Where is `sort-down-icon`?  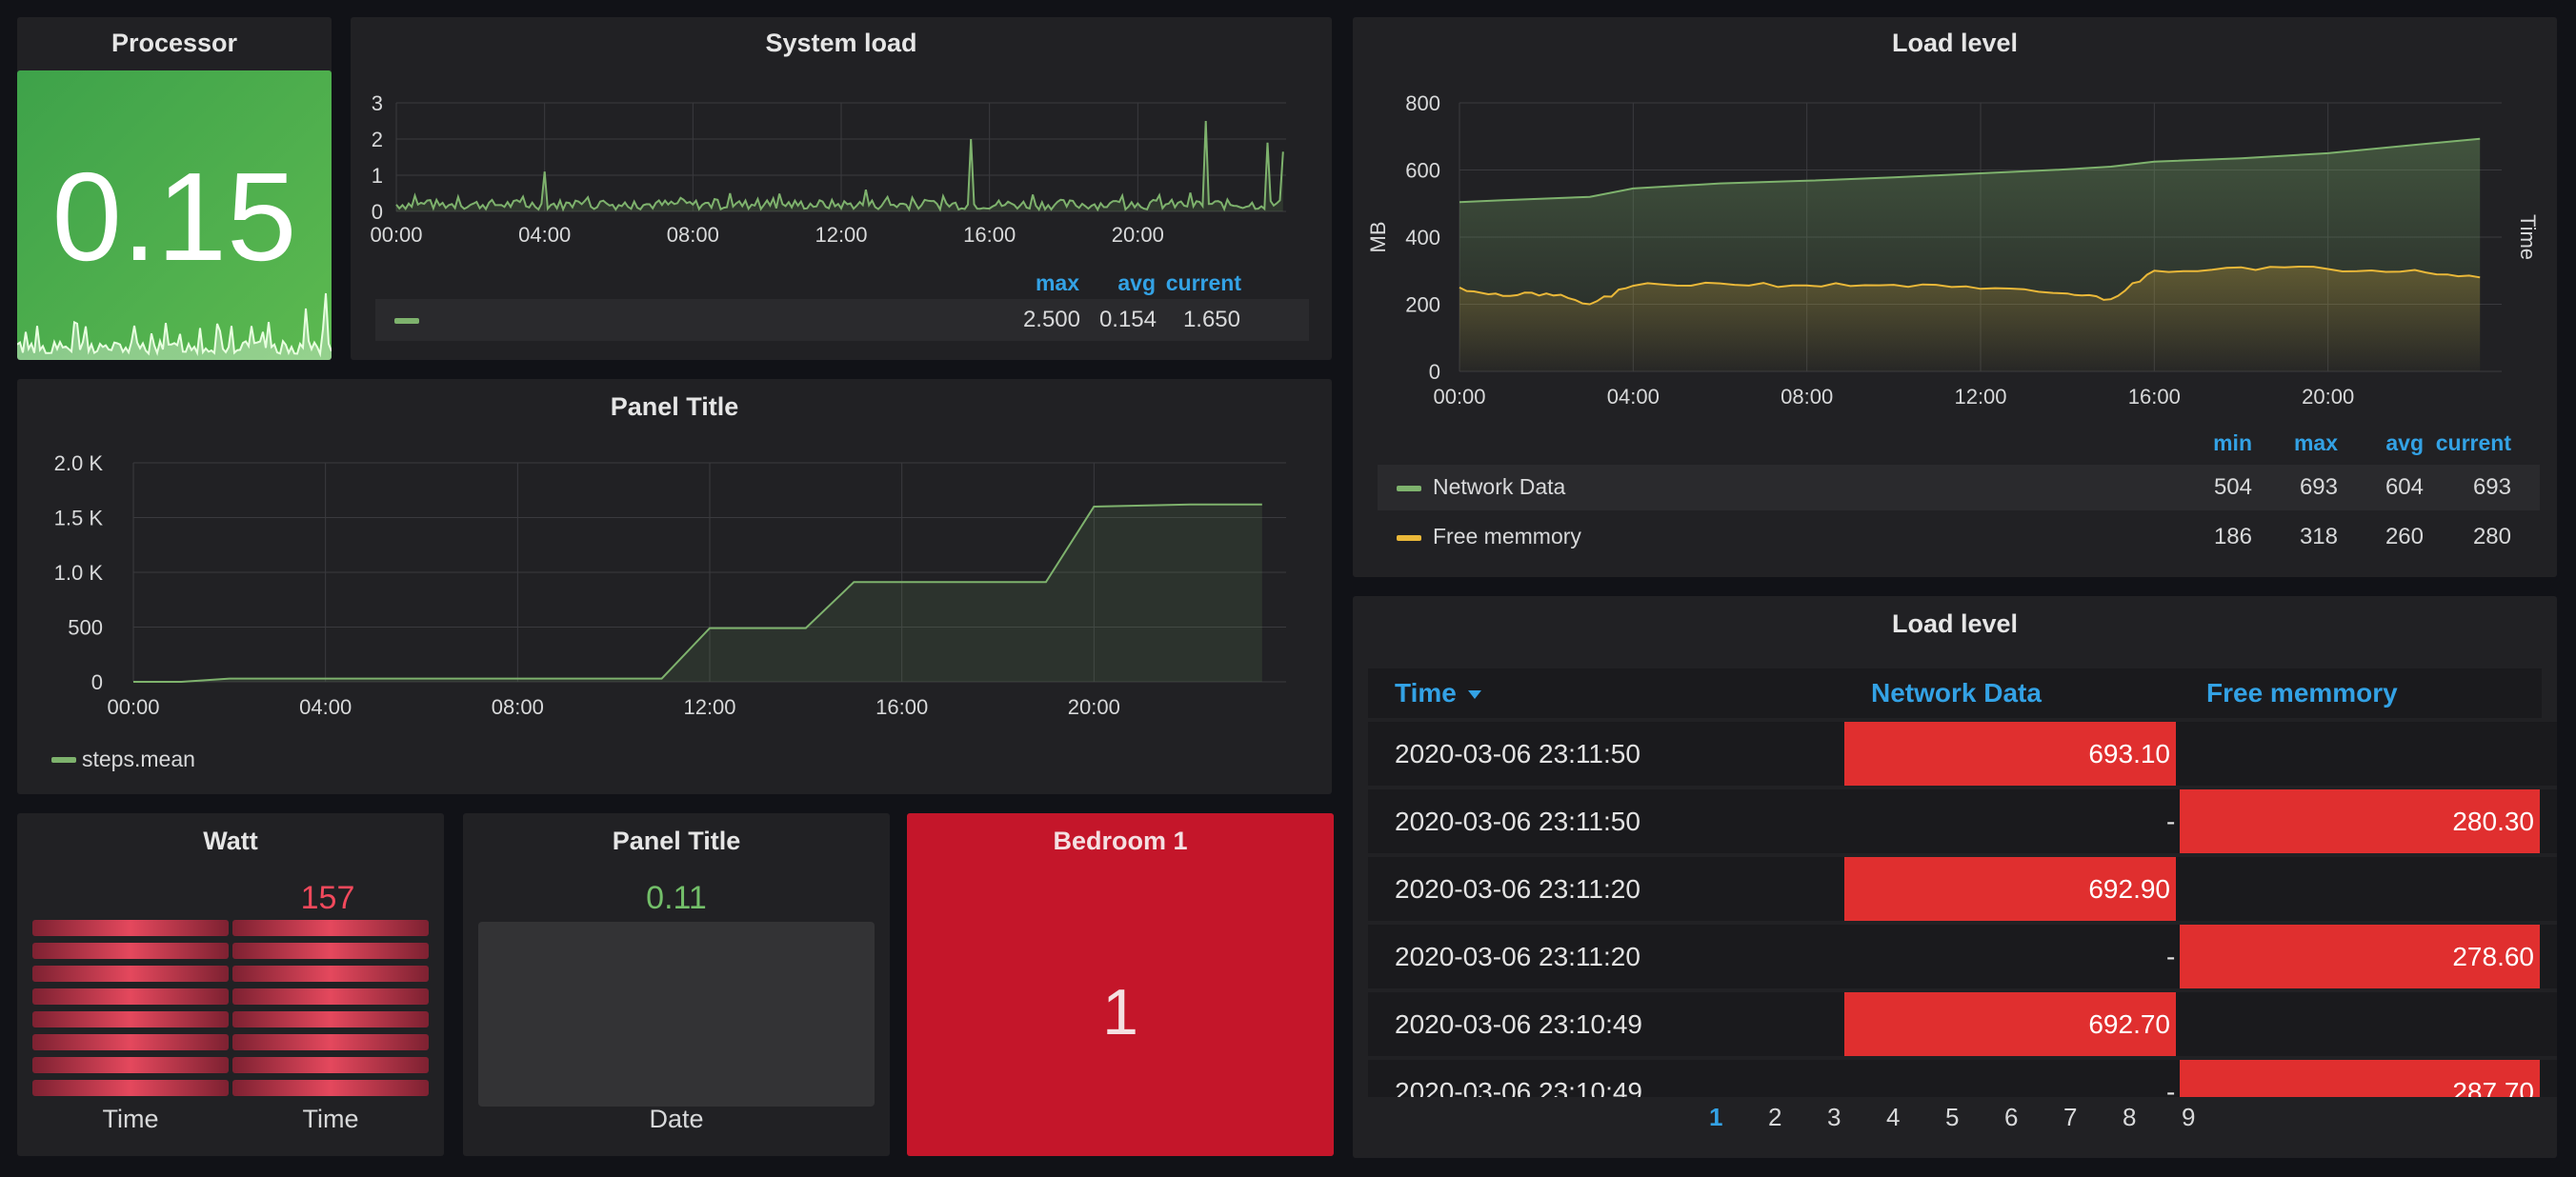
sort-down-icon is located at coordinates (1474, 695).